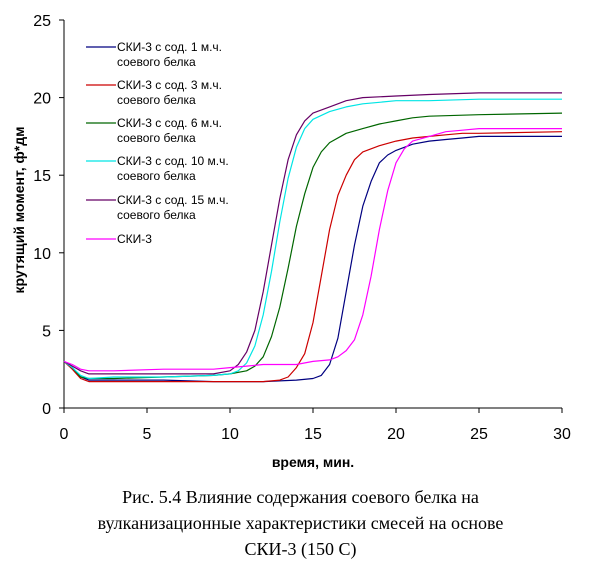 The image size is (601, 571). Describe the element at coordinates (300, 549) in the screenshot. I see `caption-line-3: СКИ-3 (150 С)` at that location.